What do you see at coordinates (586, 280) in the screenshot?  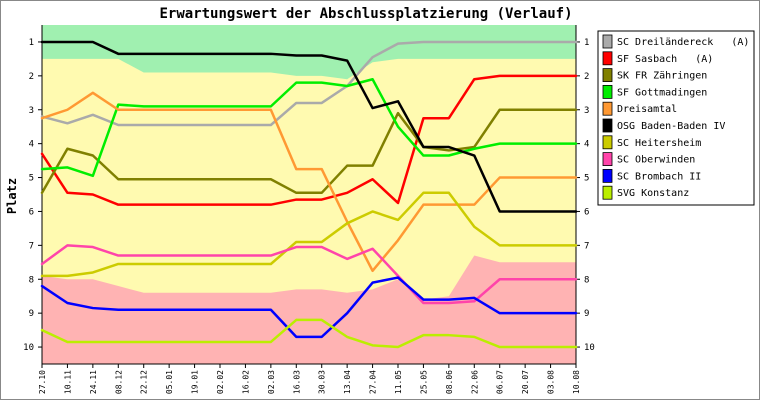 I see `y-tick-label-right: 8` at bounding box center [586, 280].